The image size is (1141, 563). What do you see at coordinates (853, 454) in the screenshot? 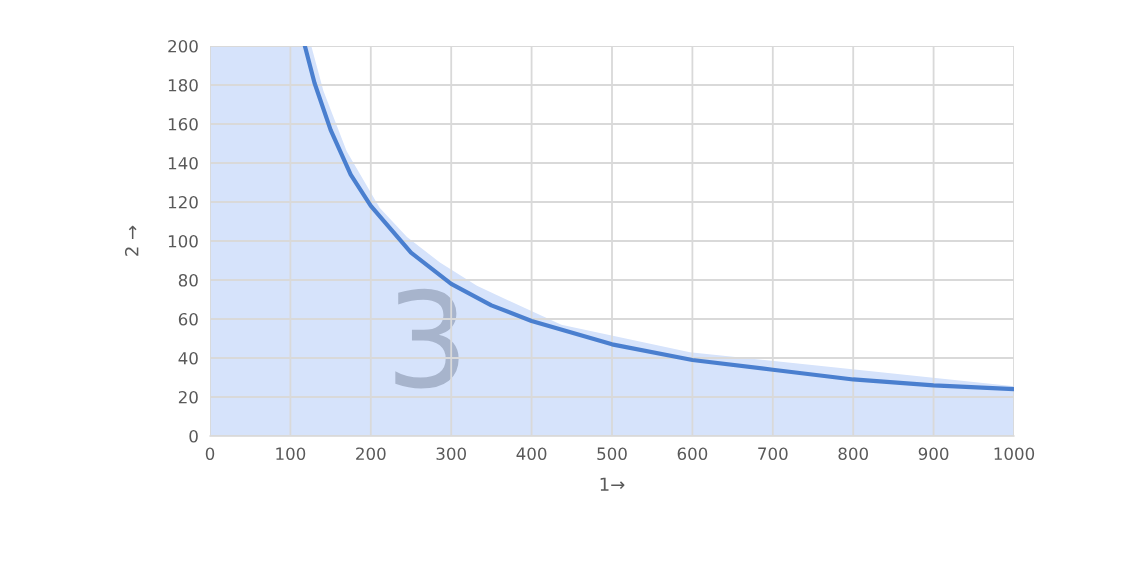
I see `x-tick-label: 800` at bounding box center [853, 454].